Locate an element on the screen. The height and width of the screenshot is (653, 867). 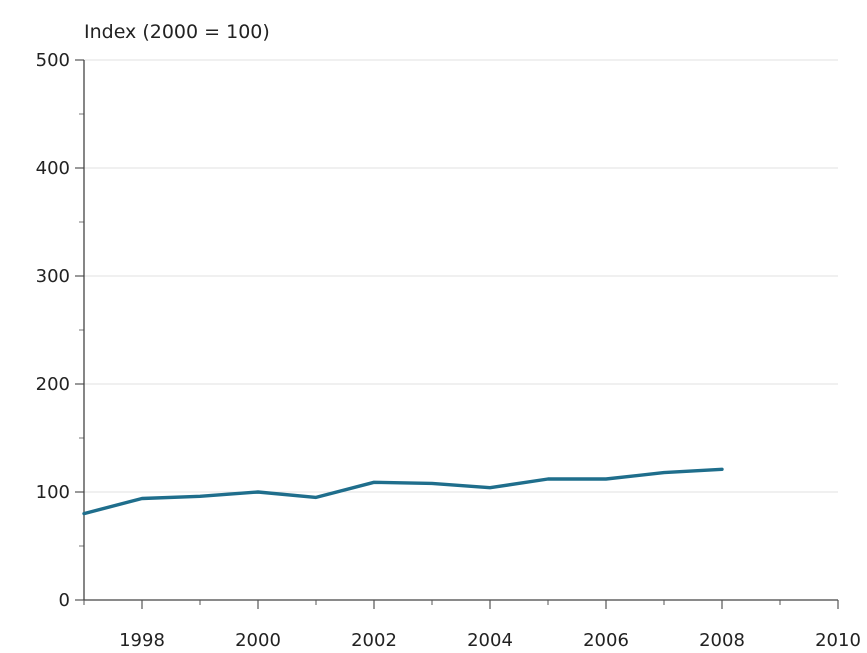
x-tick-label-2004: 2004 is located at coordinates (490, 640).